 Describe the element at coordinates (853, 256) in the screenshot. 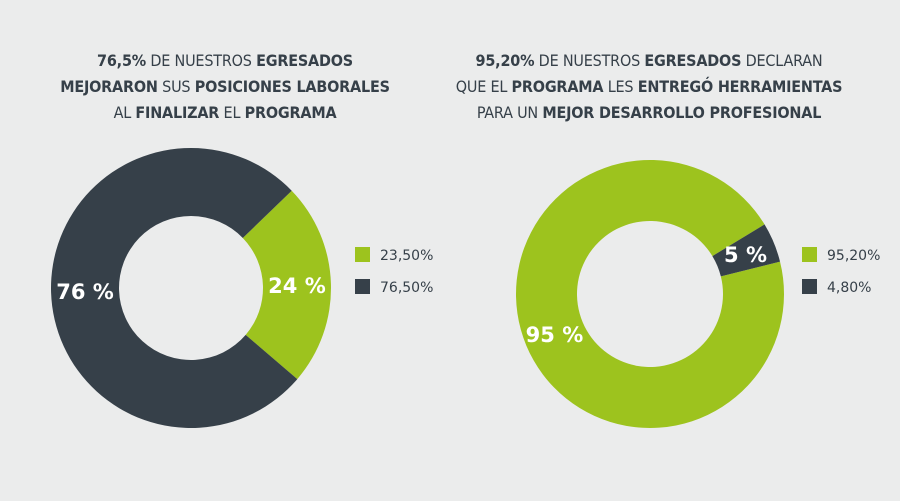

I see `legend-label: 95,20%` at that location.